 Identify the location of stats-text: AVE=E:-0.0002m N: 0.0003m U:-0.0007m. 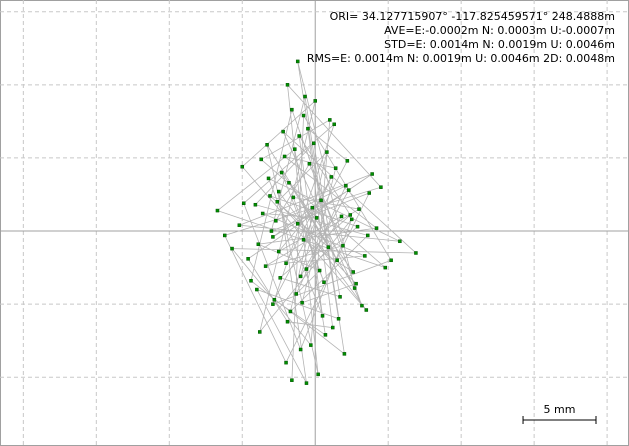
(499, 30).